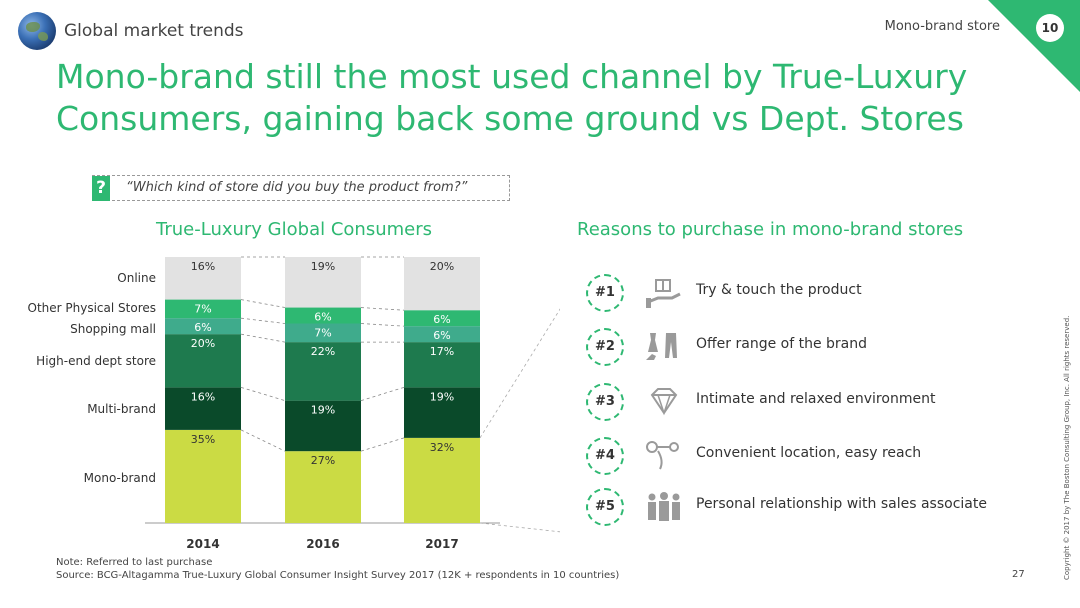 Image resolution: width=1080 pixels, height=608 pixels. I want to click on series-label: Shopping mall, so click(113, 329).